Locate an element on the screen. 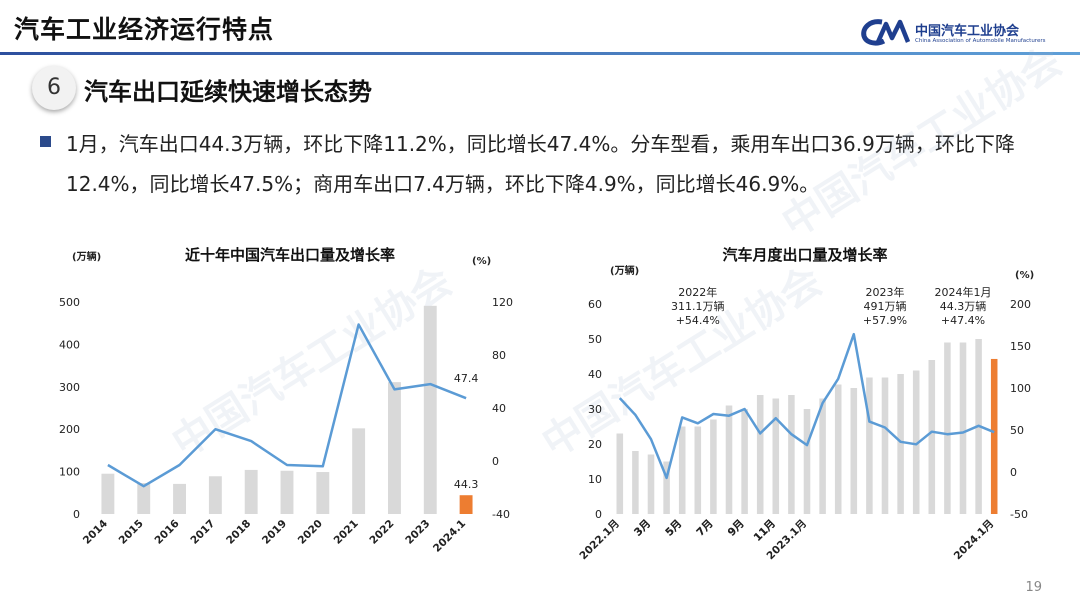  x-tick-label: 2015 is located at coordinates (131, 532).